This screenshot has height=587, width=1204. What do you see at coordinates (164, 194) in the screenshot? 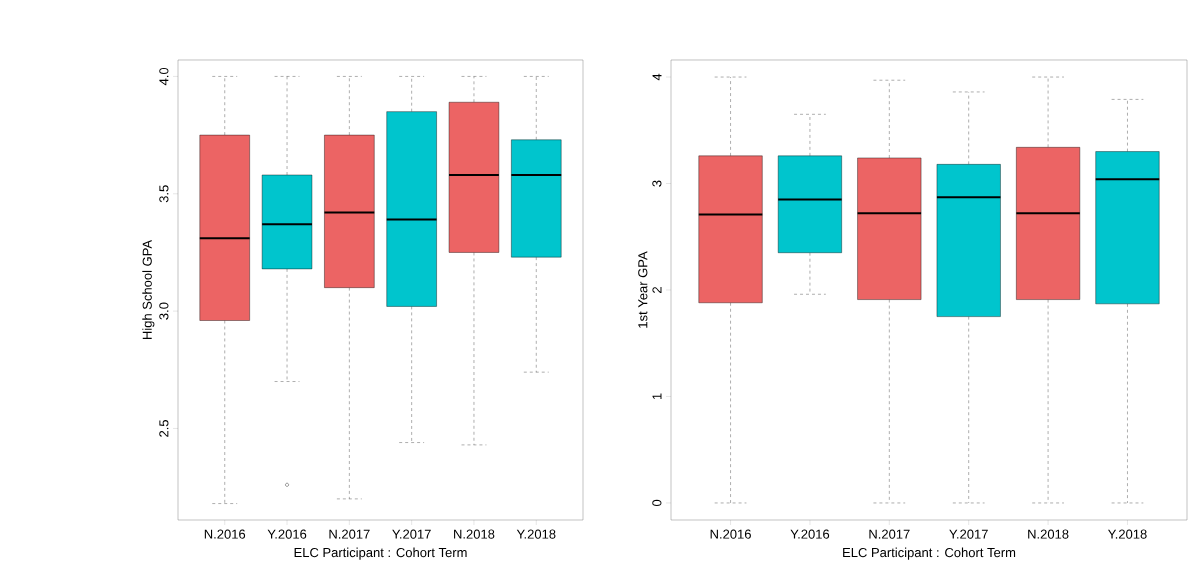
I see `y-tick-label: 3.5` at bounding box center [164, 194].